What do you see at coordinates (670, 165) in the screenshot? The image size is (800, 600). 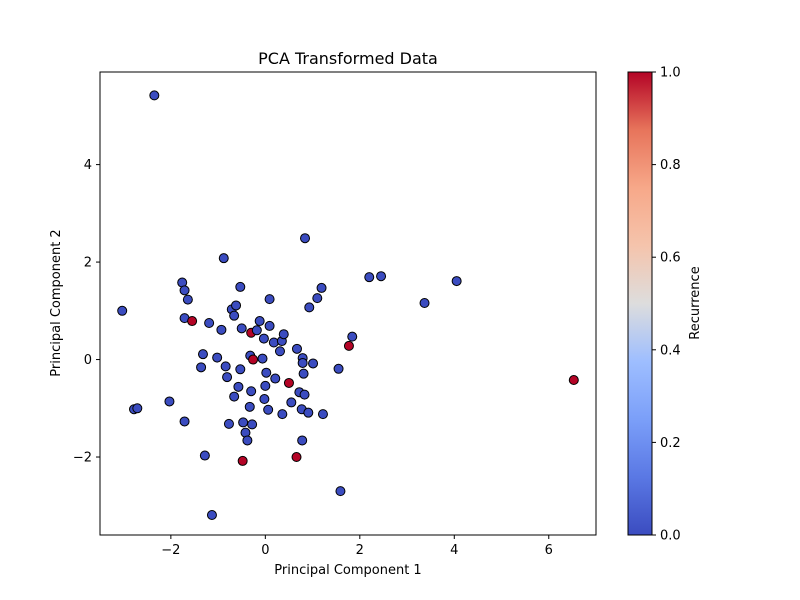 I see `colorbar-tick-label: 0.8` at bounding box center [670, 165].